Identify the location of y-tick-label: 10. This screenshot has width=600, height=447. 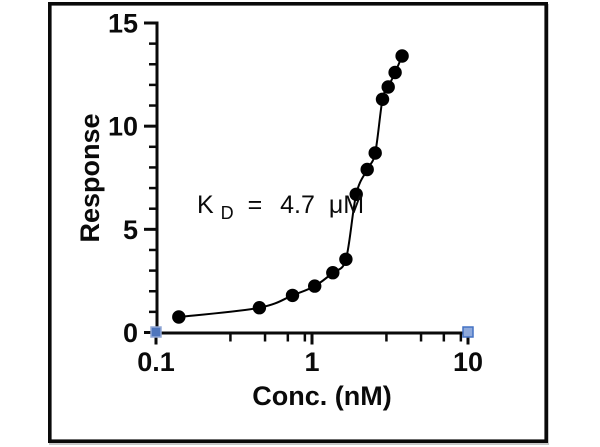
(123, 127).